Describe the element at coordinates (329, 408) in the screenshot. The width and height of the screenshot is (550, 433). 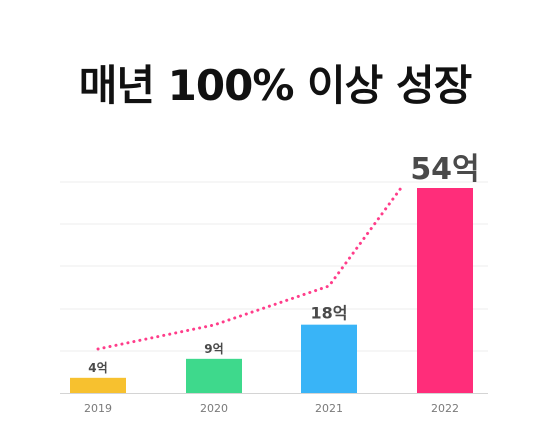
I see `x-tick-label-2021: 2021` at that location.